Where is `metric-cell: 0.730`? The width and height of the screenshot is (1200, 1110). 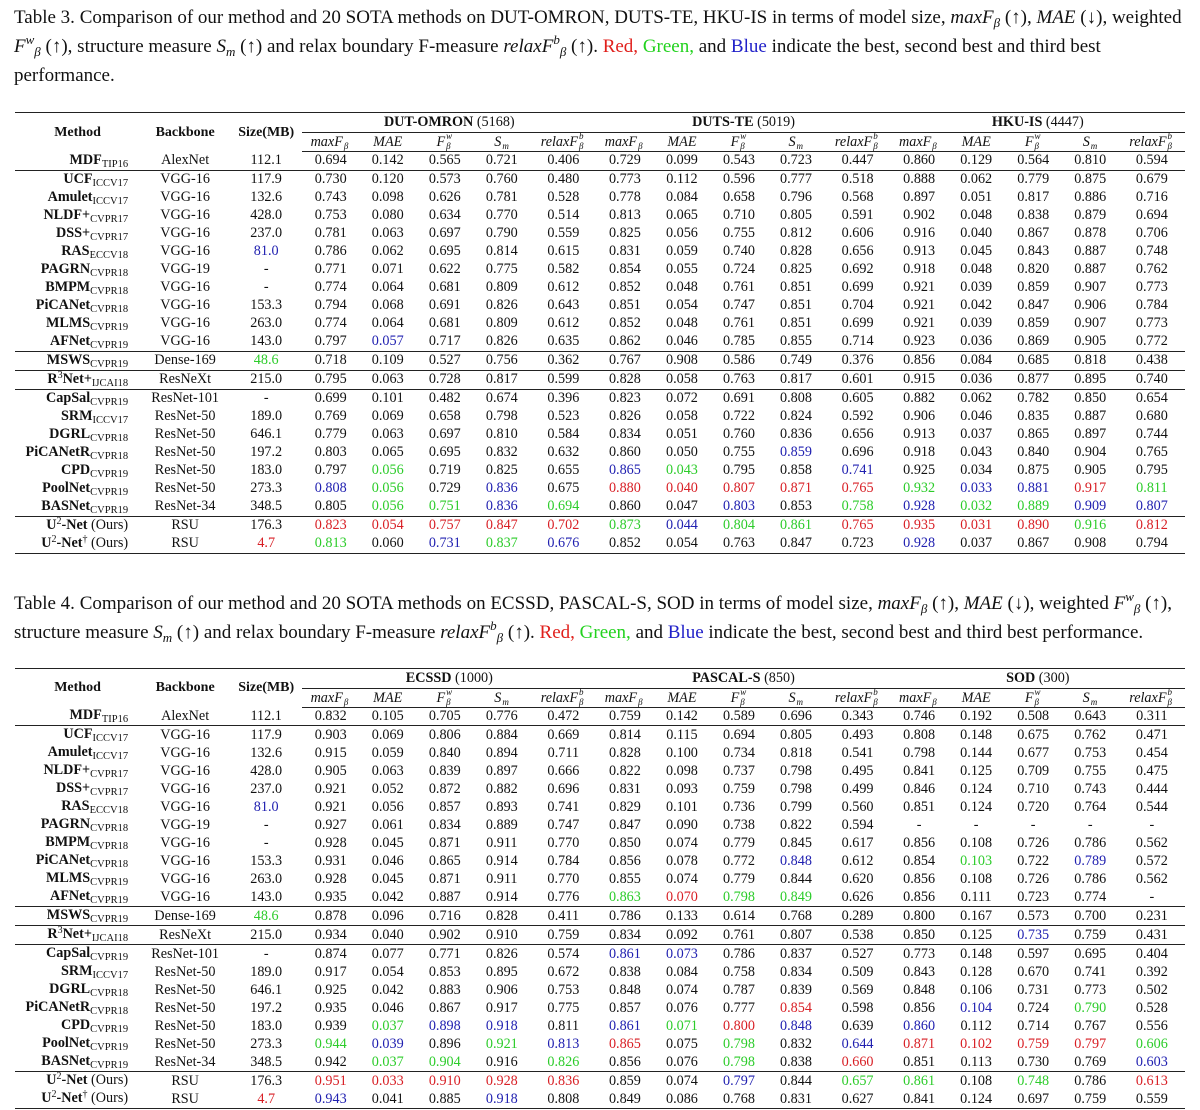 metric-cell: 0.730 is located at coordinates (331, 179).